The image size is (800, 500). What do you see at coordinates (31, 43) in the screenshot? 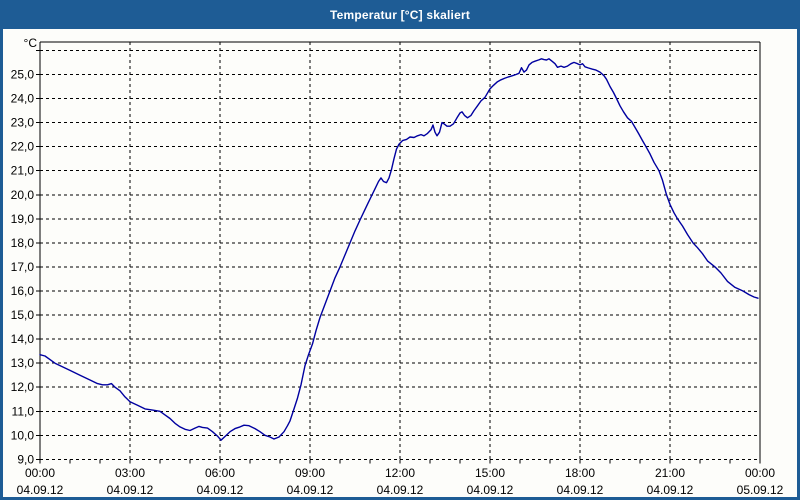
I see `y-axis-unit-label: °C` at bounding box center [31, 43].